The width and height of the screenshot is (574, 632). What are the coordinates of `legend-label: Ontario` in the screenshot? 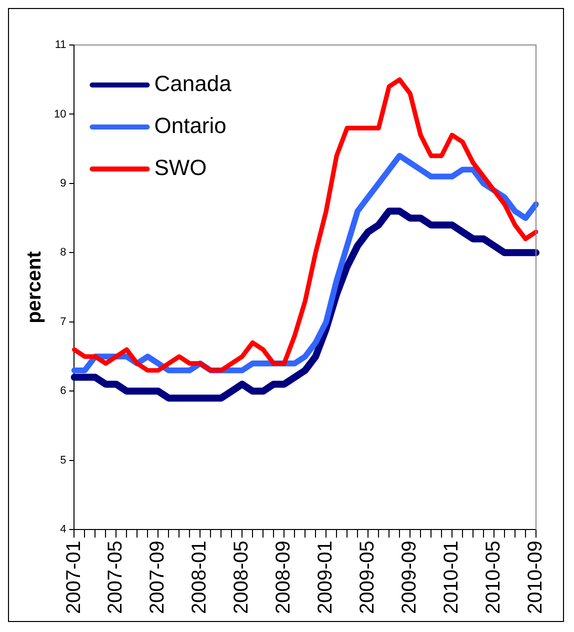 It's located at (190, 125).